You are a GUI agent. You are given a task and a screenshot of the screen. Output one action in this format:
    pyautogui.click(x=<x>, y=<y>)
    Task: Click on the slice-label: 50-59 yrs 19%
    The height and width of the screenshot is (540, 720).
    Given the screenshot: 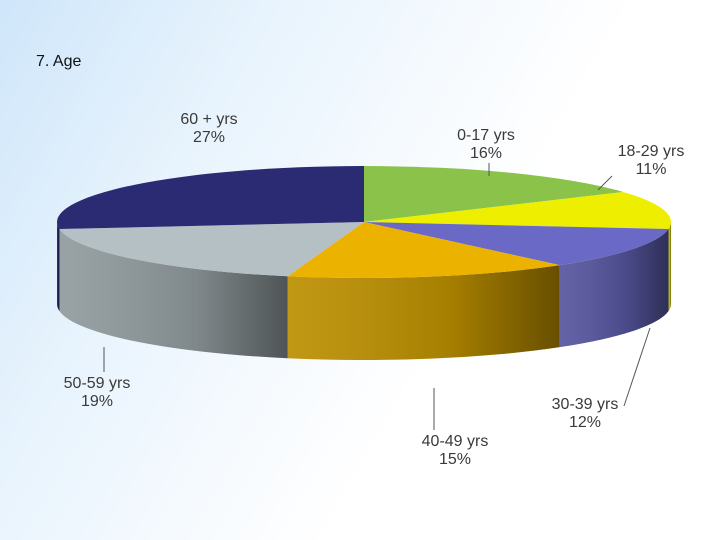 What is the action you would take?
    pyautogui.click(x=97, y=392)
    